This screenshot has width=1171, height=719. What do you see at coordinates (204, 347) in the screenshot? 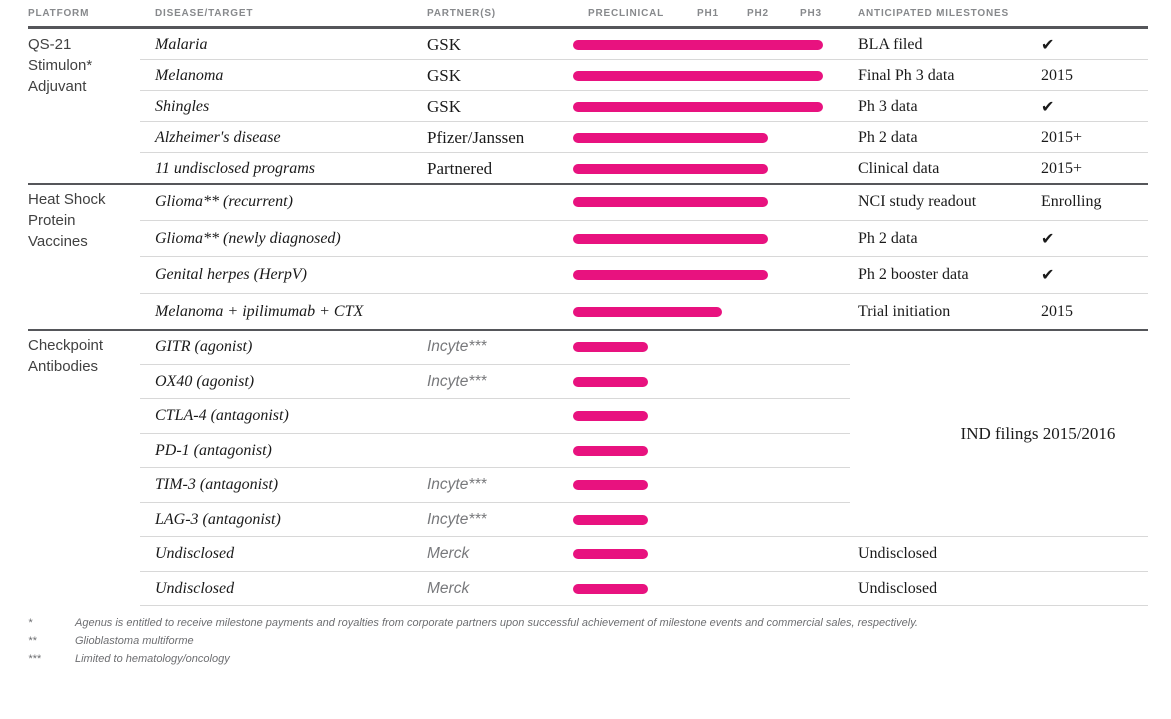
I see `disease-target-label: GITR (agonist)` at bounding box center [204, 347].